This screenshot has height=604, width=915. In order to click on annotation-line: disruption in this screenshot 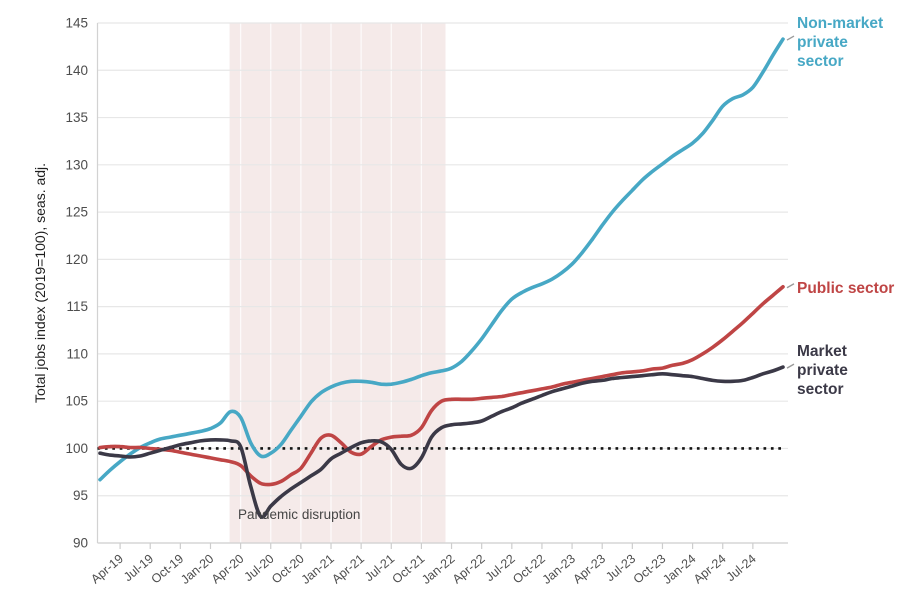, I will do `click(331, 514)`.